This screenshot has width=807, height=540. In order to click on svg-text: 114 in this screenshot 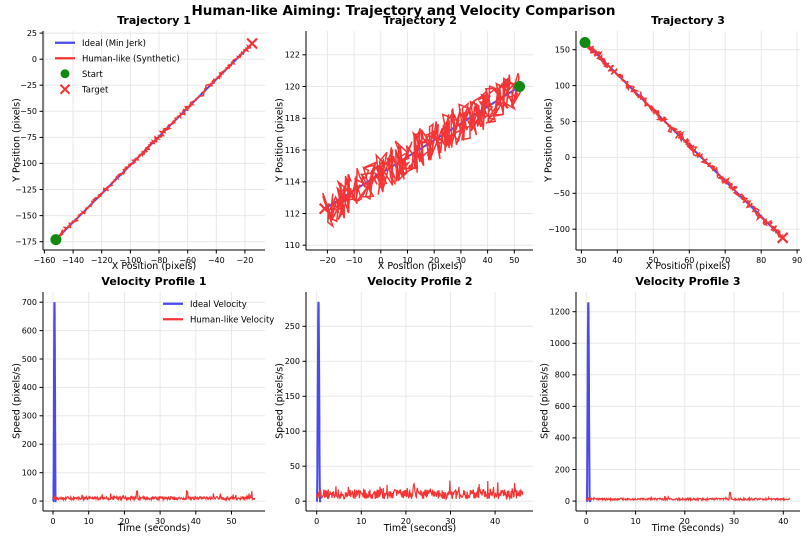, I will do `click(292, 182)`.